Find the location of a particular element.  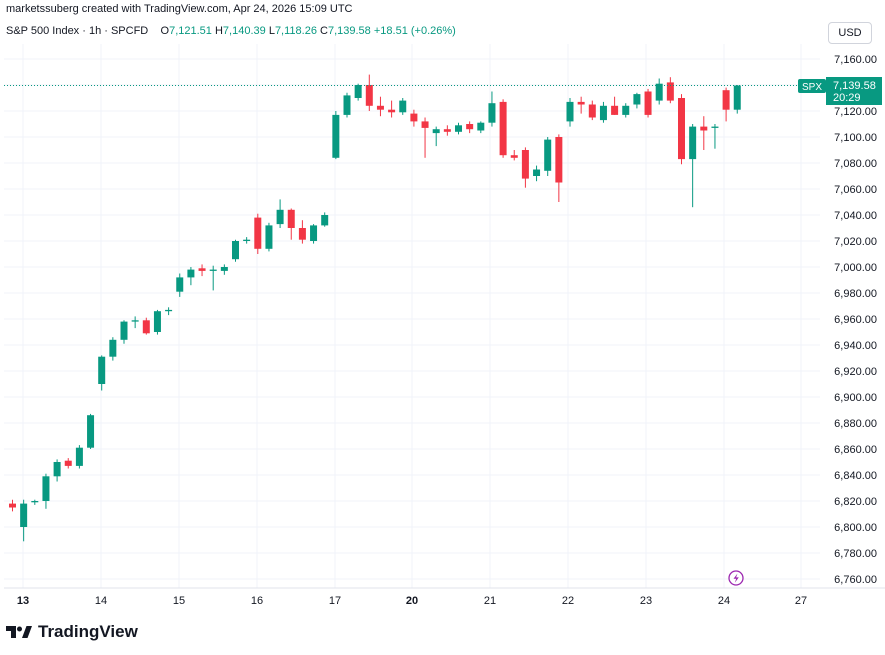

tradingview-logo: TradingView is located at coordinates (72, 632).